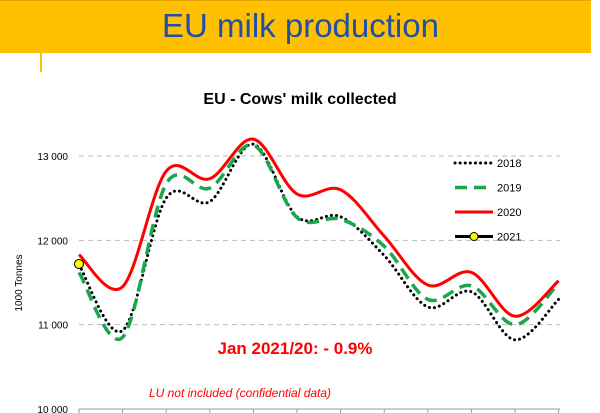  What do you see at coordinates (509, 164) in the screenshot?
I see `legend-label-2018: 2018` at bounding box center [509, 164].